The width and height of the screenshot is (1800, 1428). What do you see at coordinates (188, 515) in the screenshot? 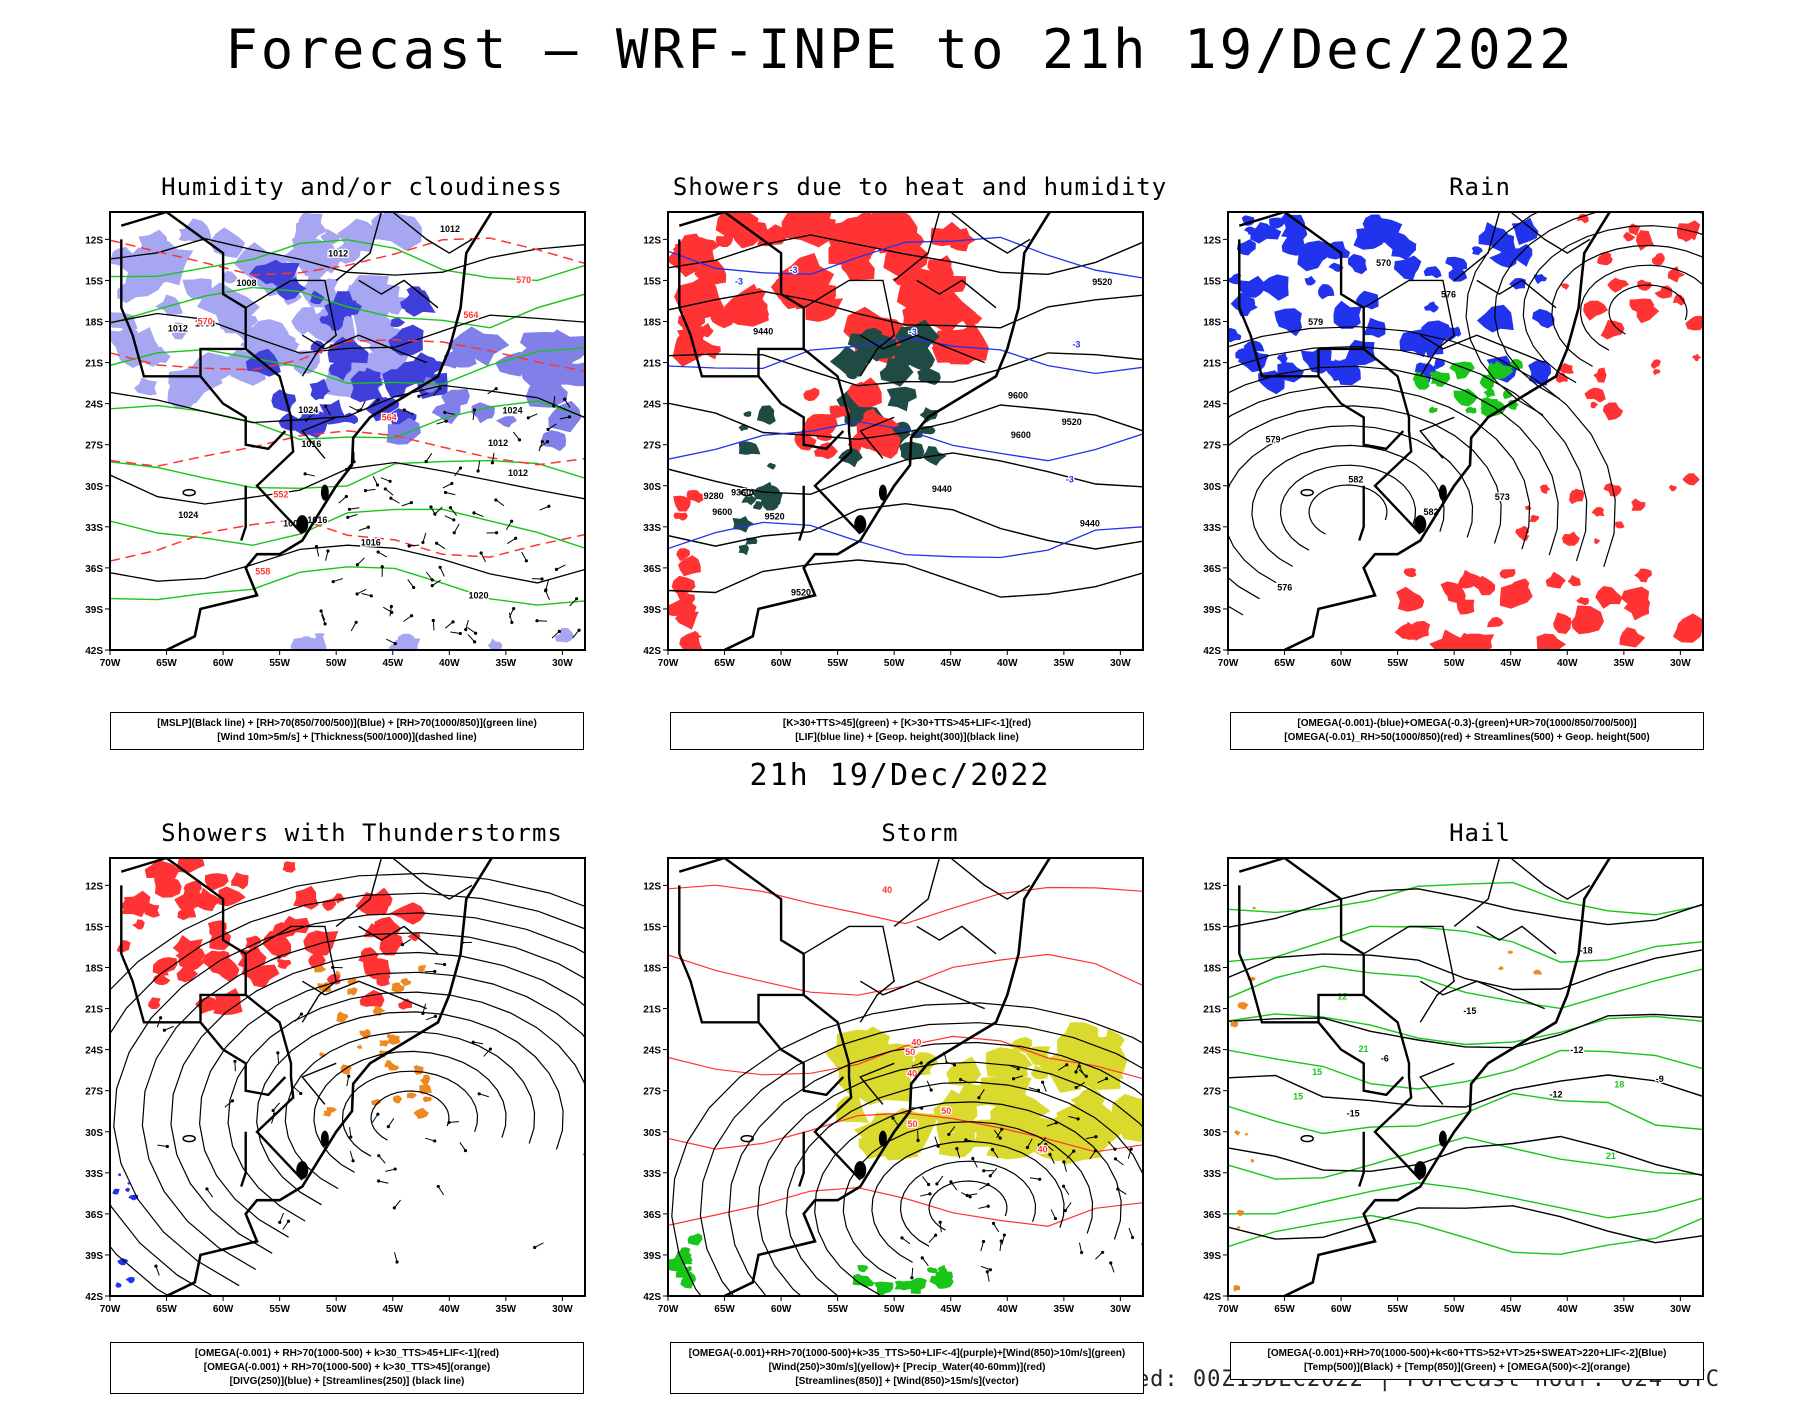
I see `contour-label: 1024` at bounding box center [188, 515].